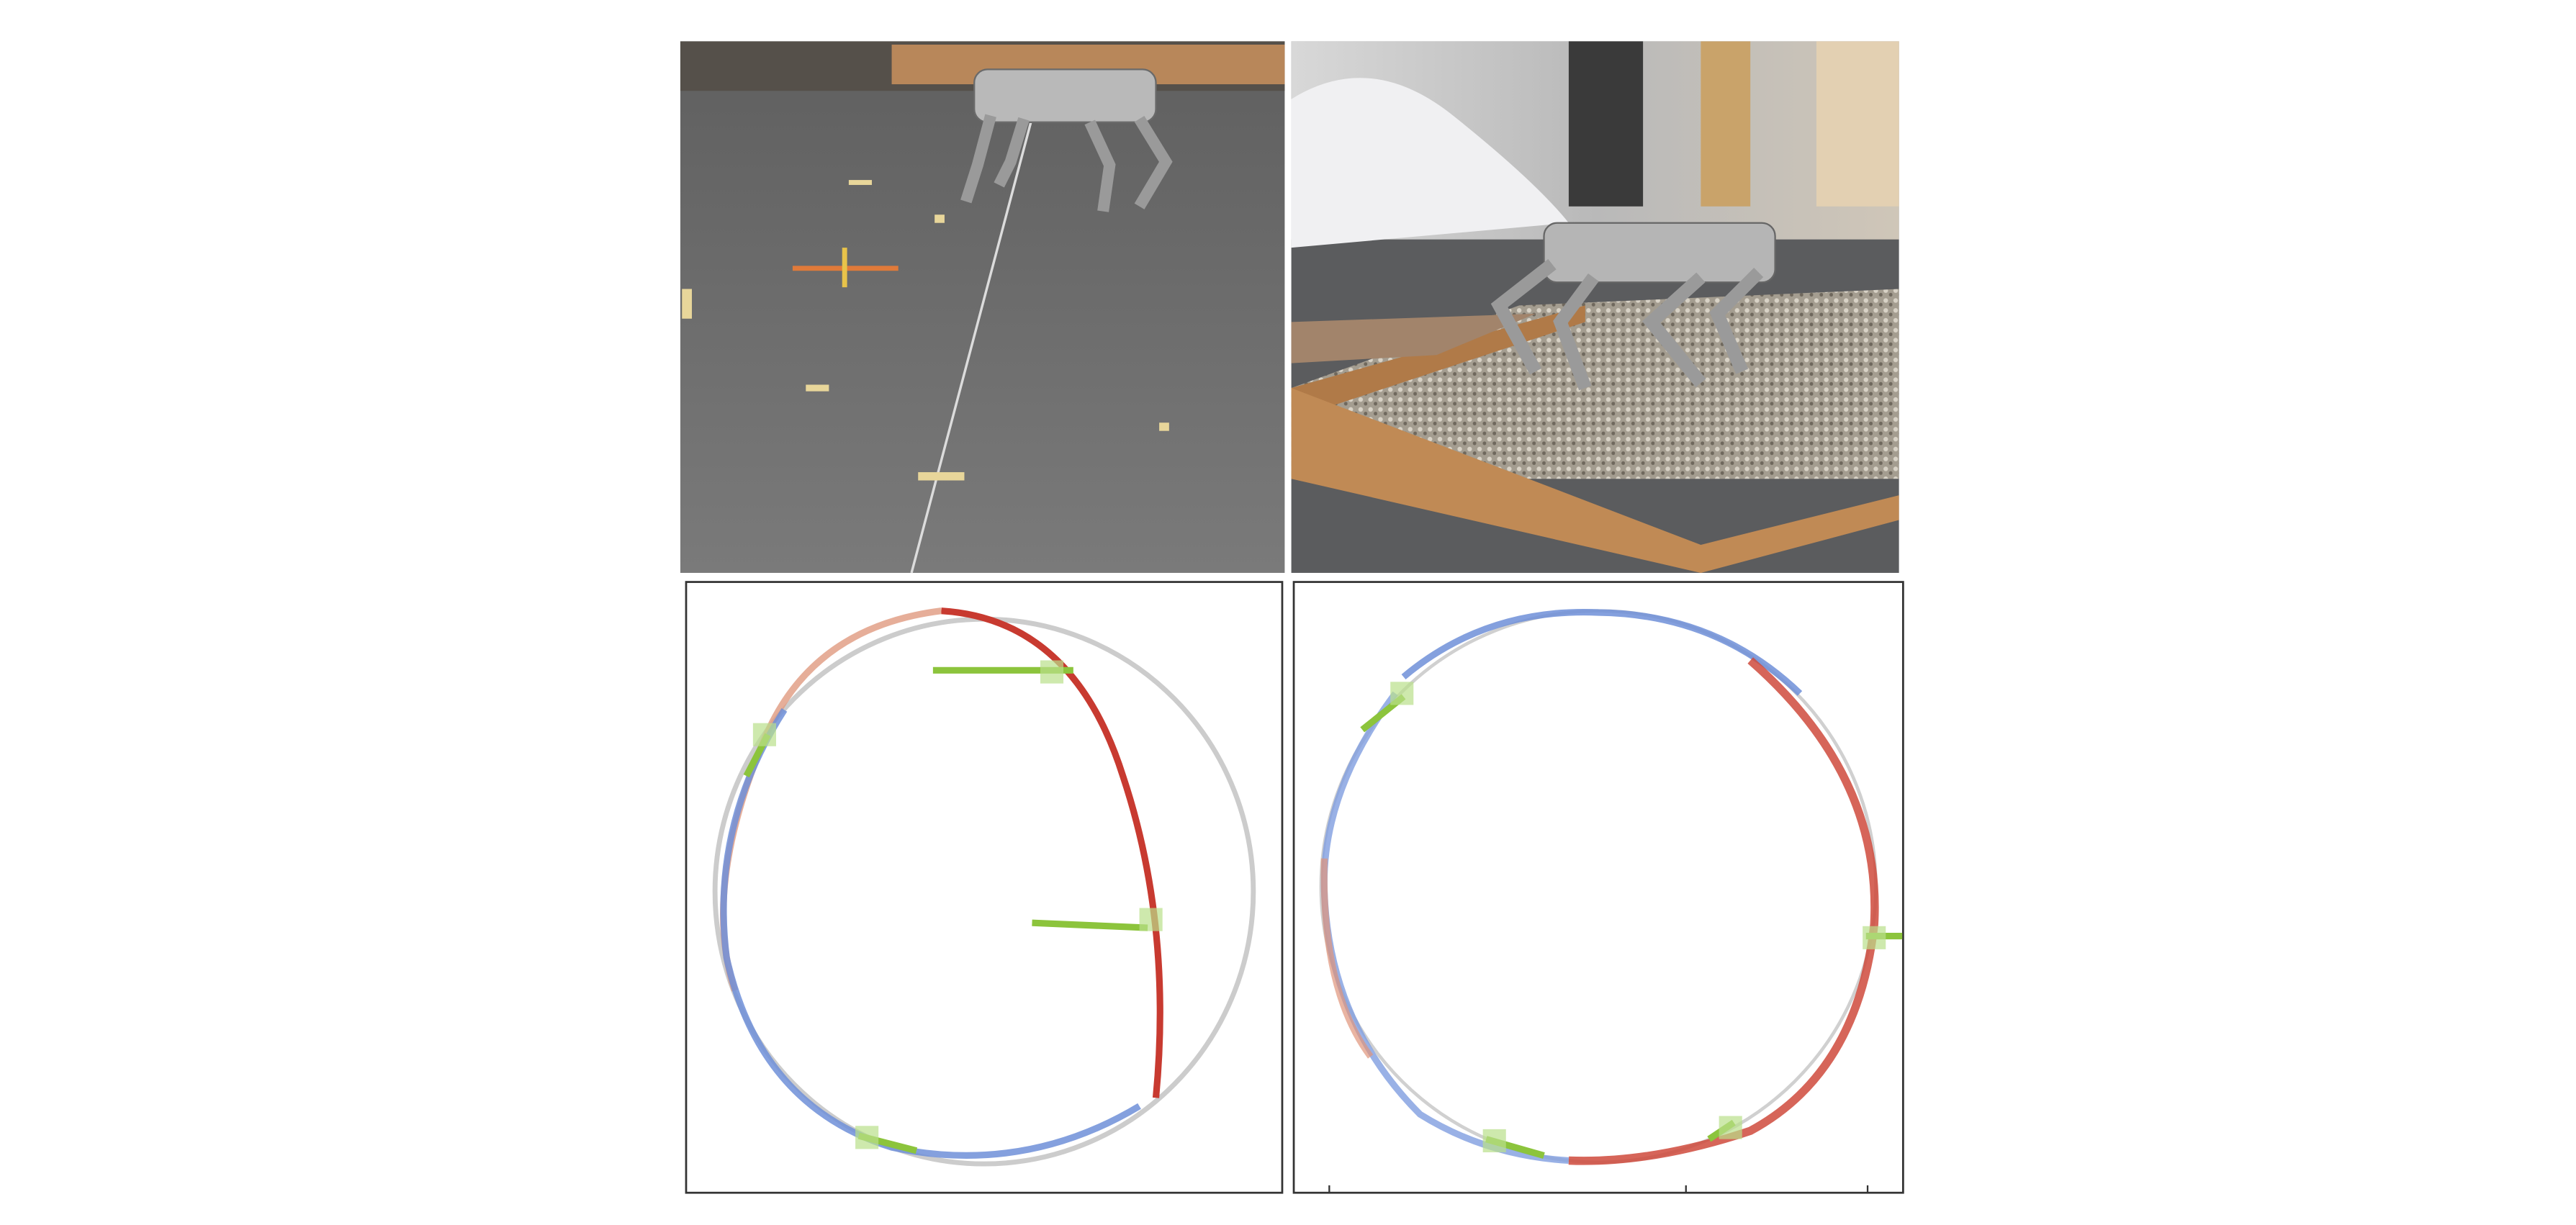  What do you see at coordinates (1598, 1189) in the screenshot?
I see `axis-ticks` at bounding box center [1598, 1189].